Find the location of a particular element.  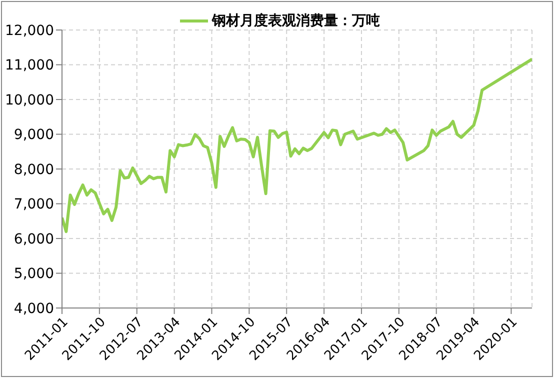

y-tick-label: 4,000 is located at coordinates (34, 308).